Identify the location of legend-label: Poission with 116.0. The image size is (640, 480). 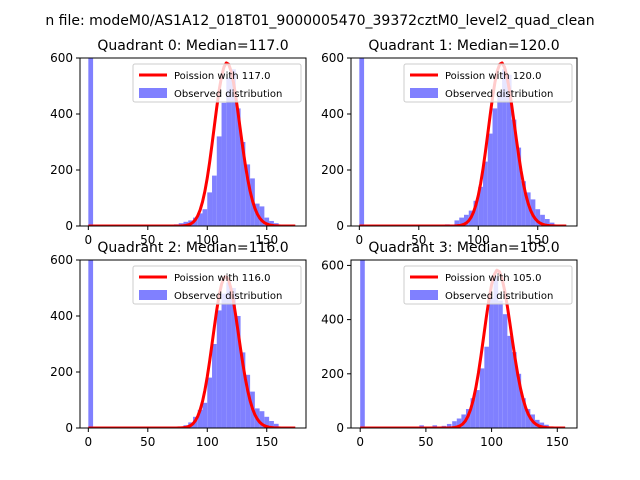
(222, 278).